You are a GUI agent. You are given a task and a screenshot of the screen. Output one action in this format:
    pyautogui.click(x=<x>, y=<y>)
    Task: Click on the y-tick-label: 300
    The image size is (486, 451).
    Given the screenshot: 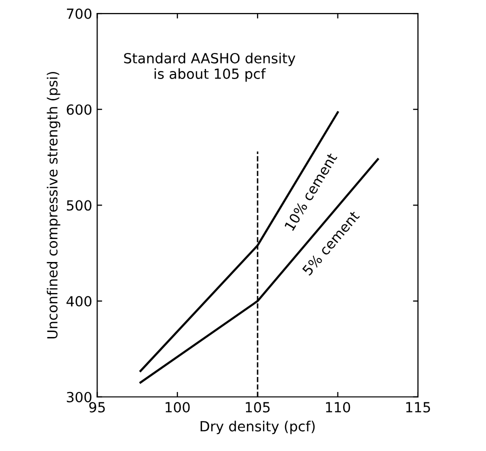 What is the action you would take?
    pyautogui.click(x=79, y=397)
    